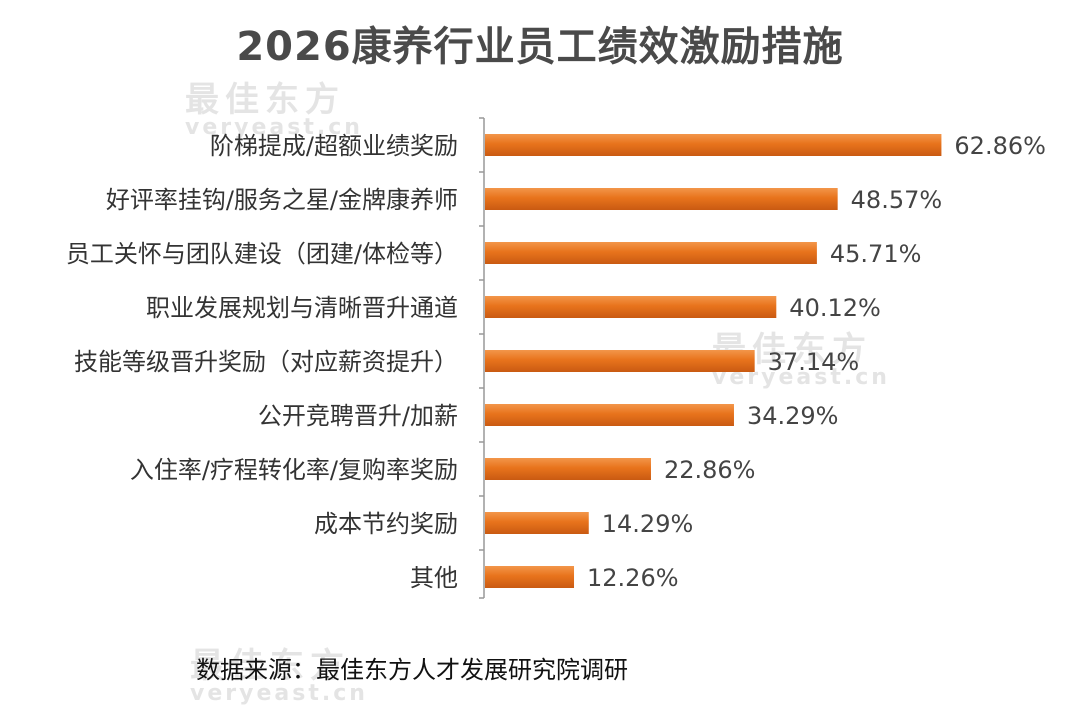 This screenshot has width=1080, height=714. I want to click on category-label: 其他, so click(434, 578).